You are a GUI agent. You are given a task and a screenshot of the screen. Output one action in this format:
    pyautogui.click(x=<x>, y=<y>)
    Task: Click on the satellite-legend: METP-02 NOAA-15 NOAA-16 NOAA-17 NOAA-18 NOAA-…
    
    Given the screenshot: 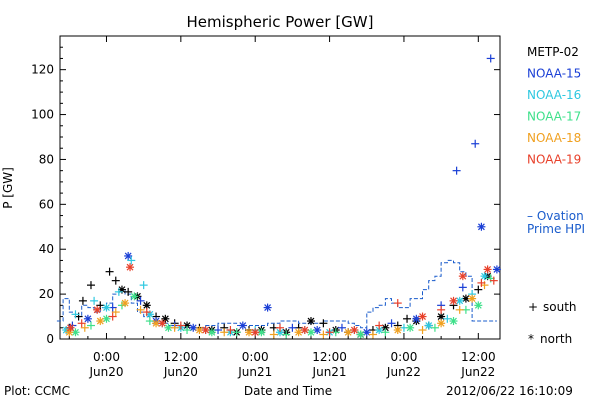 What is the action you would take?
    pyautogui.click(x=554, y=106)
    